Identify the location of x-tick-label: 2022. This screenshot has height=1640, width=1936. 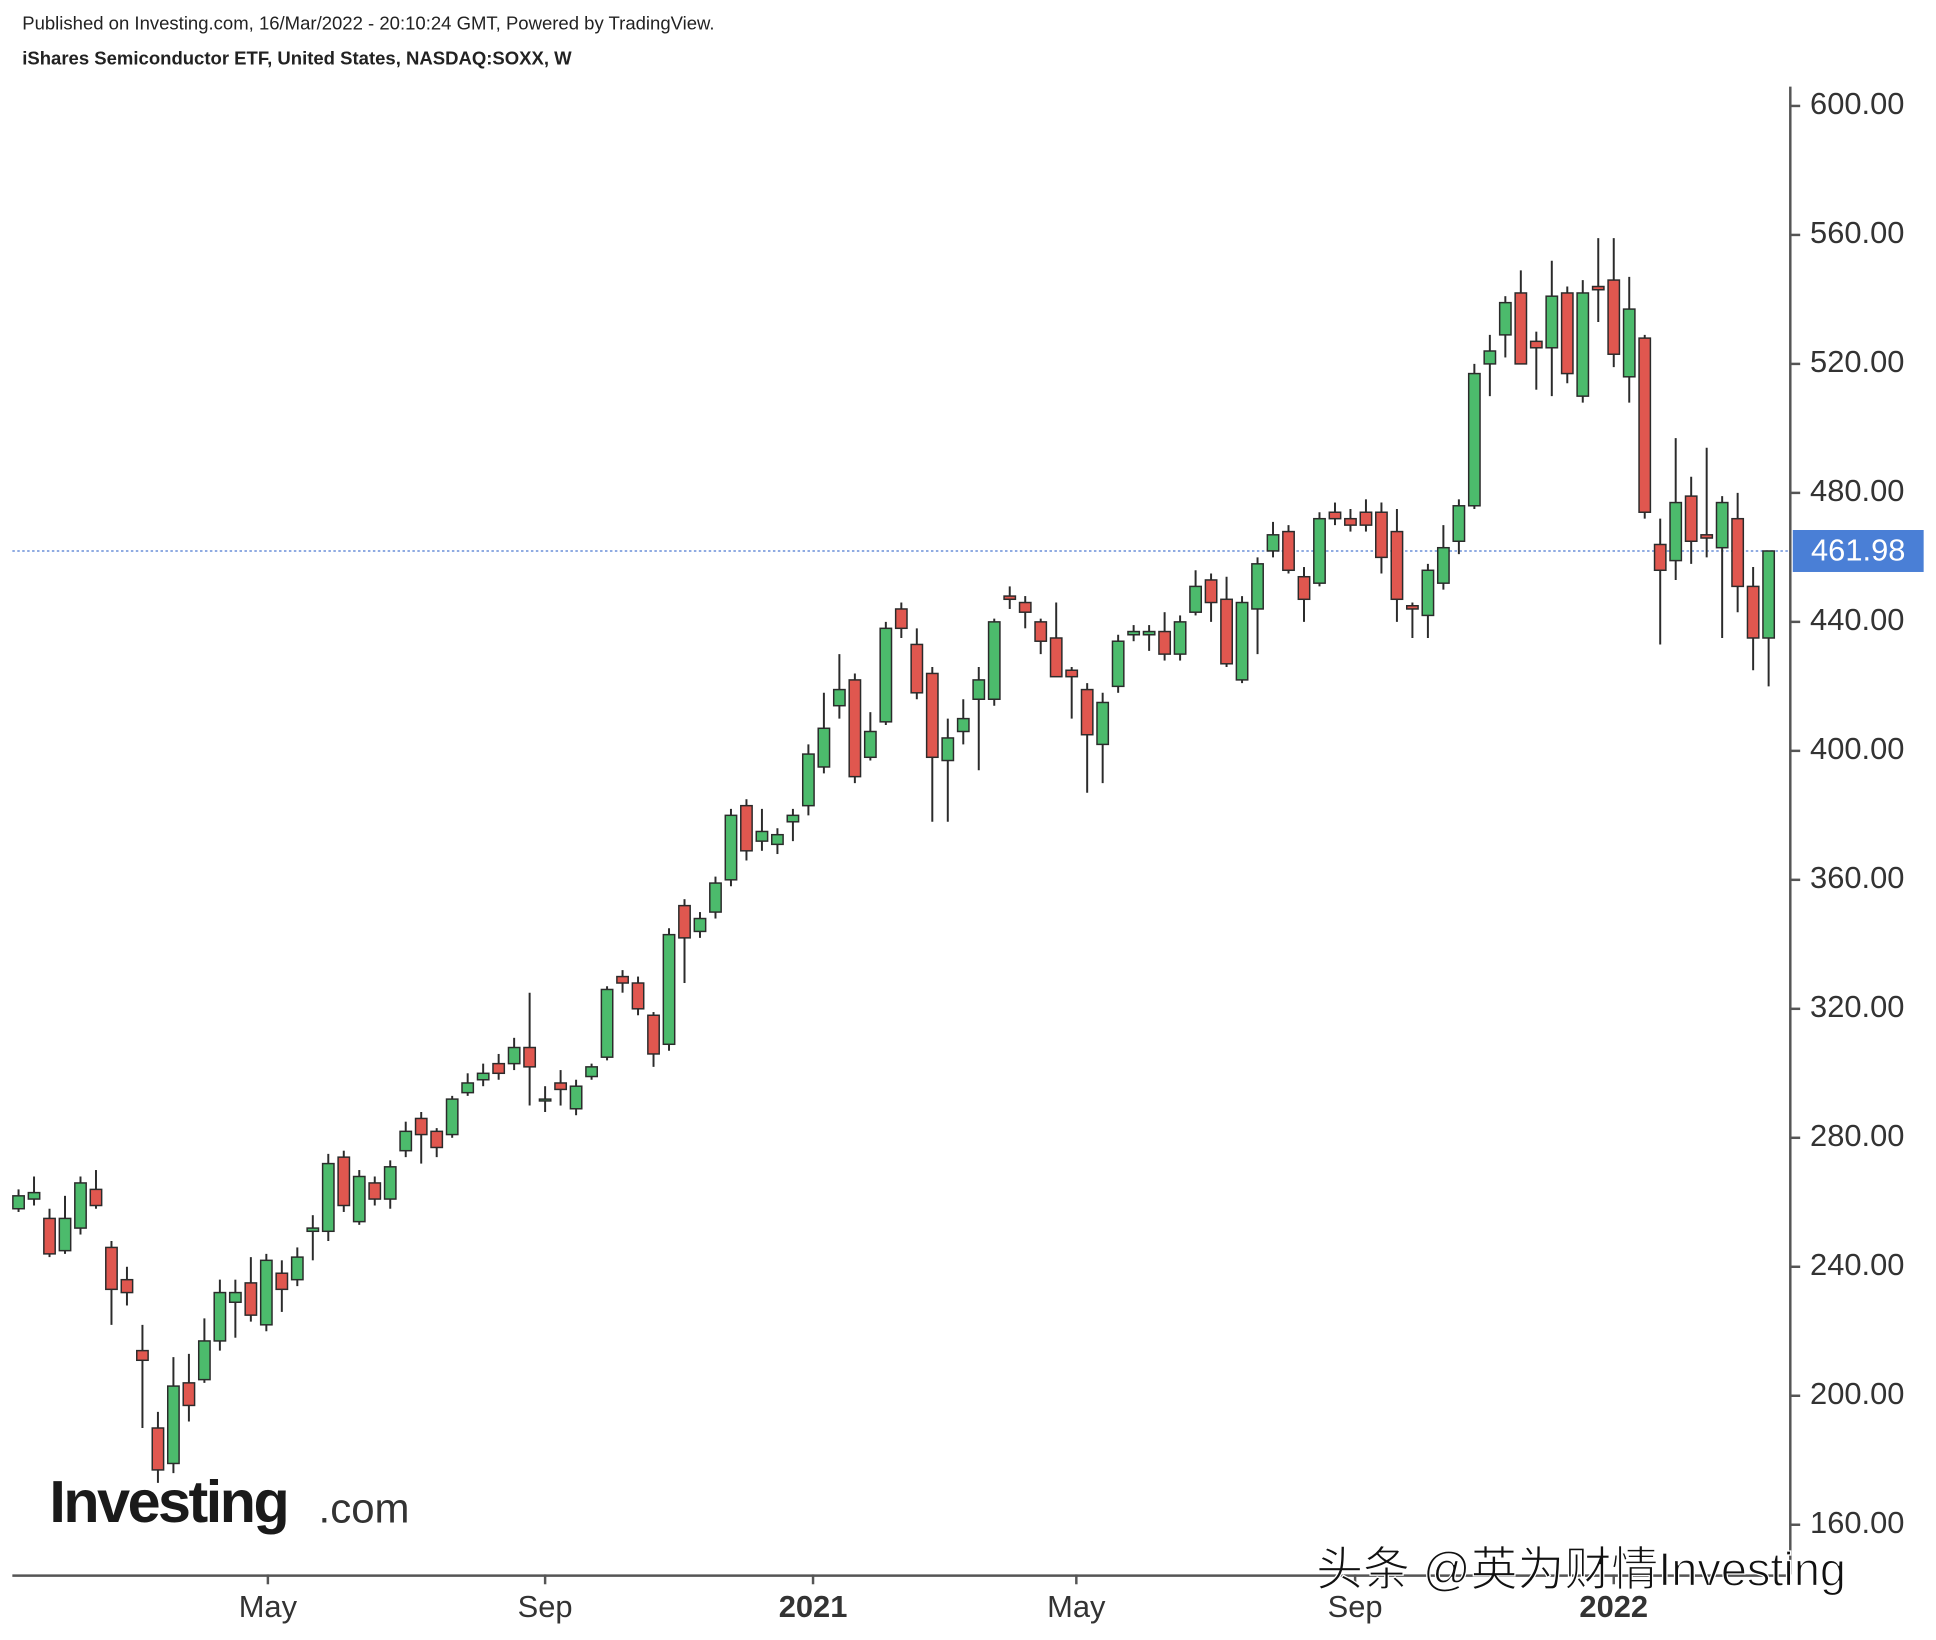
(1613, 1606).